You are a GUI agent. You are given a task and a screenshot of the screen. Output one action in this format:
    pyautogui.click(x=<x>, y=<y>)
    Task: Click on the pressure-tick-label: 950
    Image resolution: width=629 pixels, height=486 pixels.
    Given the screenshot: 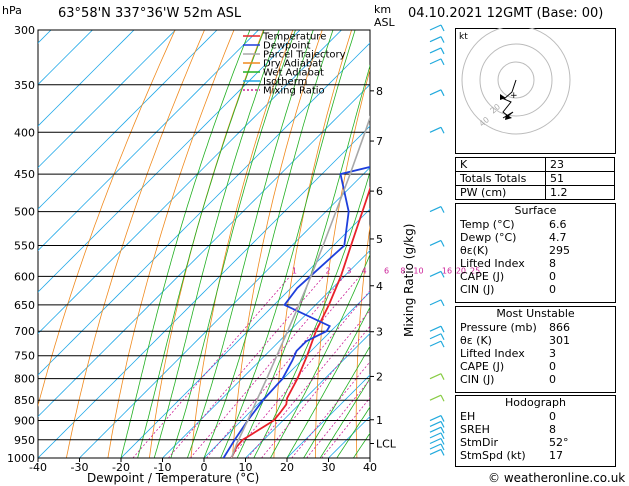 What is the action you would take?
    pyautogui.click(x=24, y=440)
    